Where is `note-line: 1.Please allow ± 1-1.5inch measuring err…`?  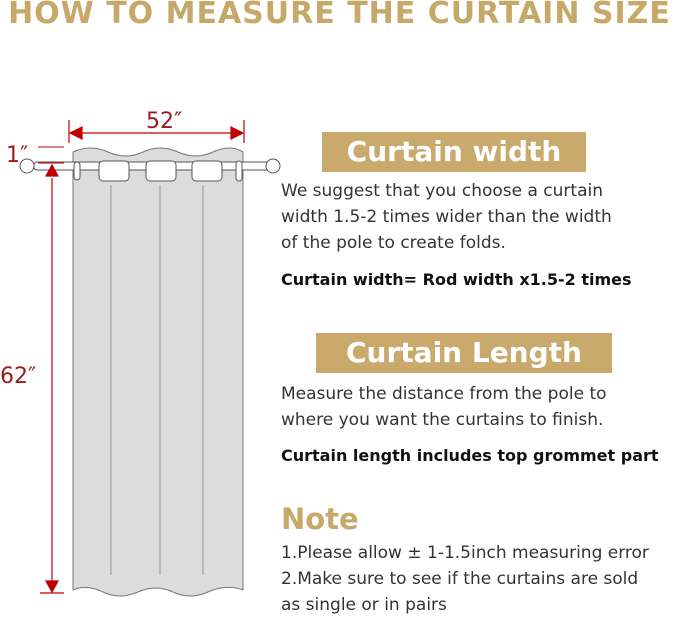 note-line: 1.Please allow ± 1-1.5inch measuring err… is located at coordinates (465, 553).